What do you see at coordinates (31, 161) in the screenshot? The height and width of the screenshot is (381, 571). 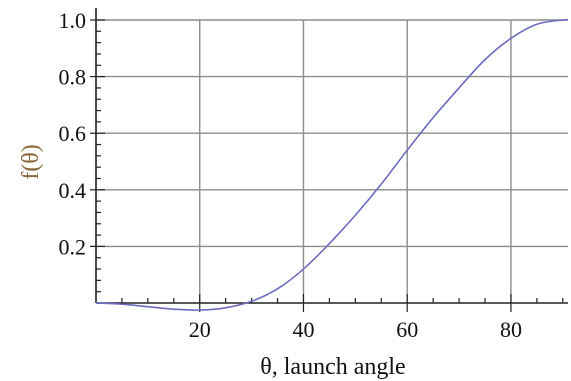 I see `y-axis-label: f(θ)` at bounding box center [31, 161].